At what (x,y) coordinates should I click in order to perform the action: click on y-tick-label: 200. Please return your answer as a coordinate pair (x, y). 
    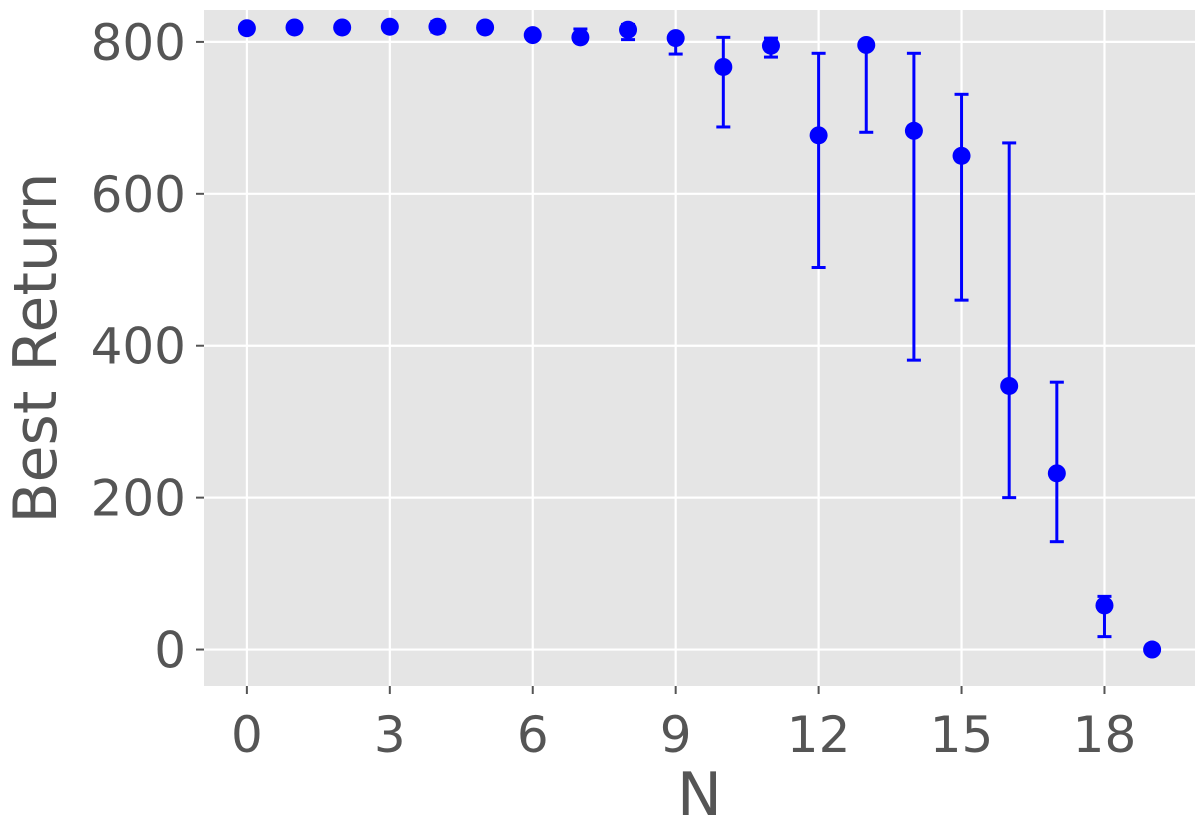
    Looking at the image, I should click on (138, 499).